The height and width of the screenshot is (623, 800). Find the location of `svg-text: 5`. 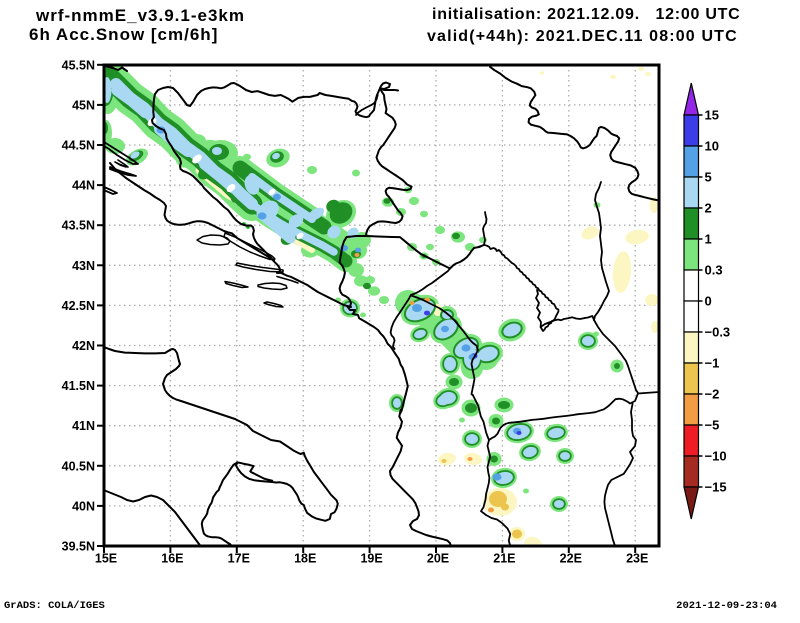

svg-text: 5 is located at coordinates (708, 177).